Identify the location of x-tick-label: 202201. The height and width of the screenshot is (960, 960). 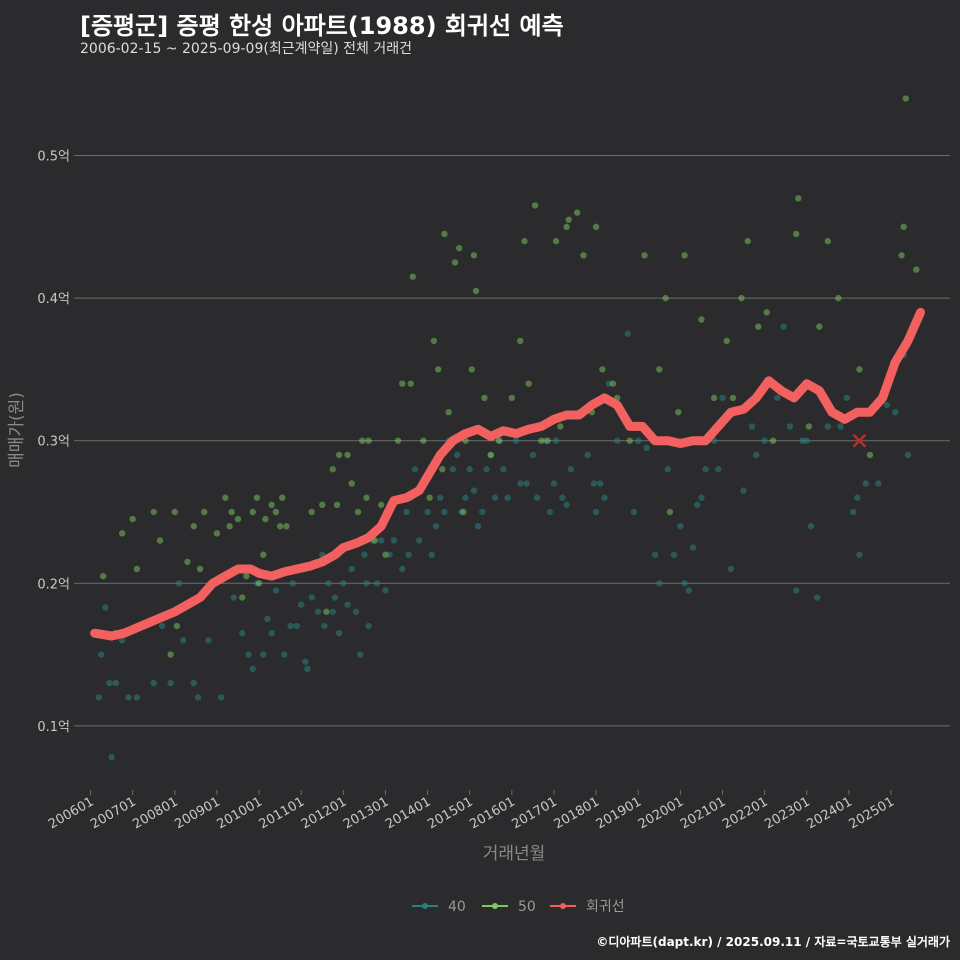
(745, 813).